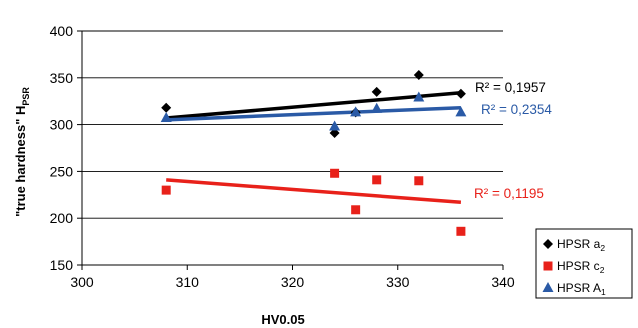 This screenshot has width=638, height=328. Describe the element at coordinates (510, 87) in the screenshot. I see `r-squared-label-series-1: R² = 0,1957` at that location.